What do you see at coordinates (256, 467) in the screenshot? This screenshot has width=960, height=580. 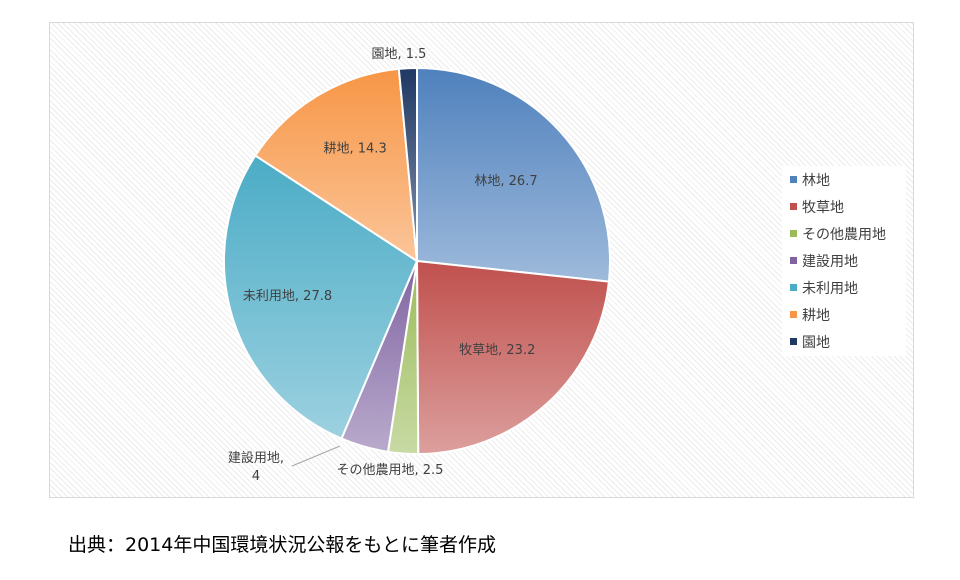 I see `data-label-4: 建設用地, 4` at bounding box center [256, 467].